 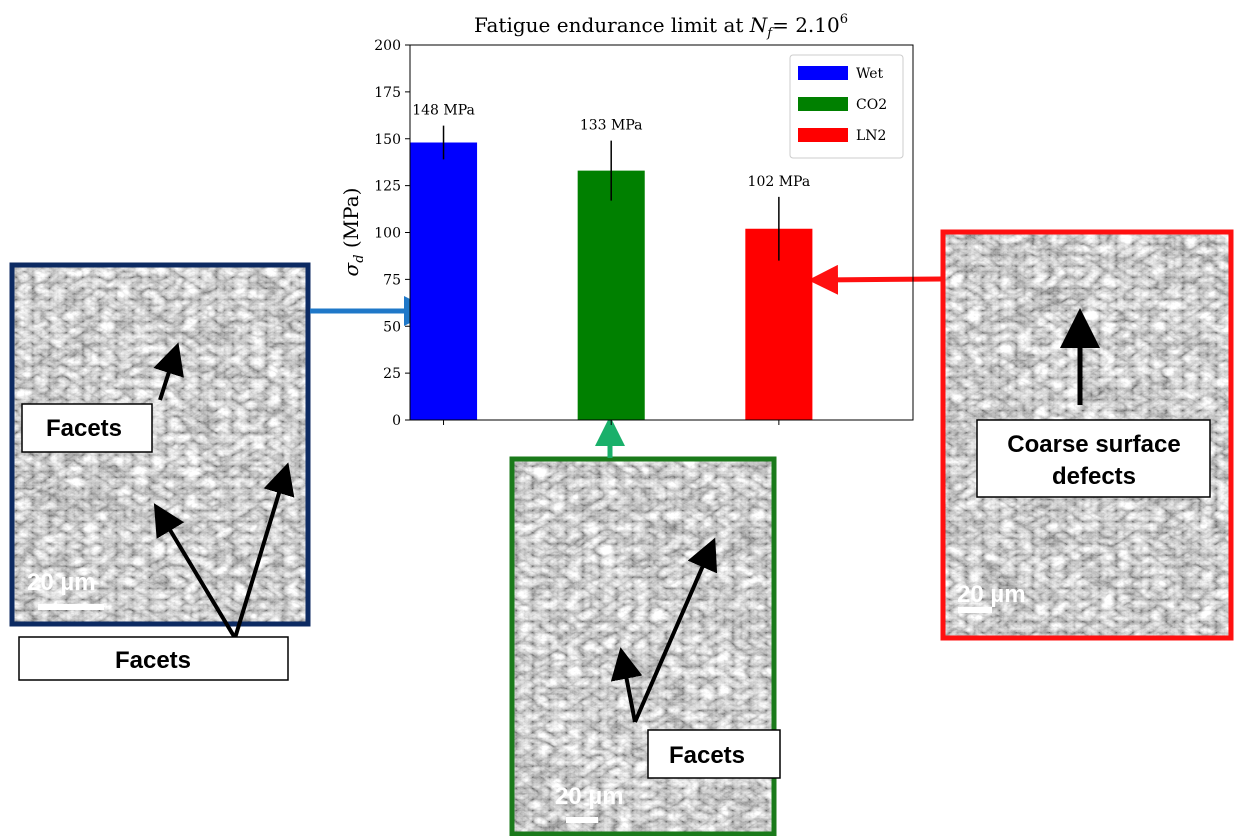 What do you see at coordinates (844, 19) in the screenshot?
I see `title-part: 6` at bounding box center [844, 19].